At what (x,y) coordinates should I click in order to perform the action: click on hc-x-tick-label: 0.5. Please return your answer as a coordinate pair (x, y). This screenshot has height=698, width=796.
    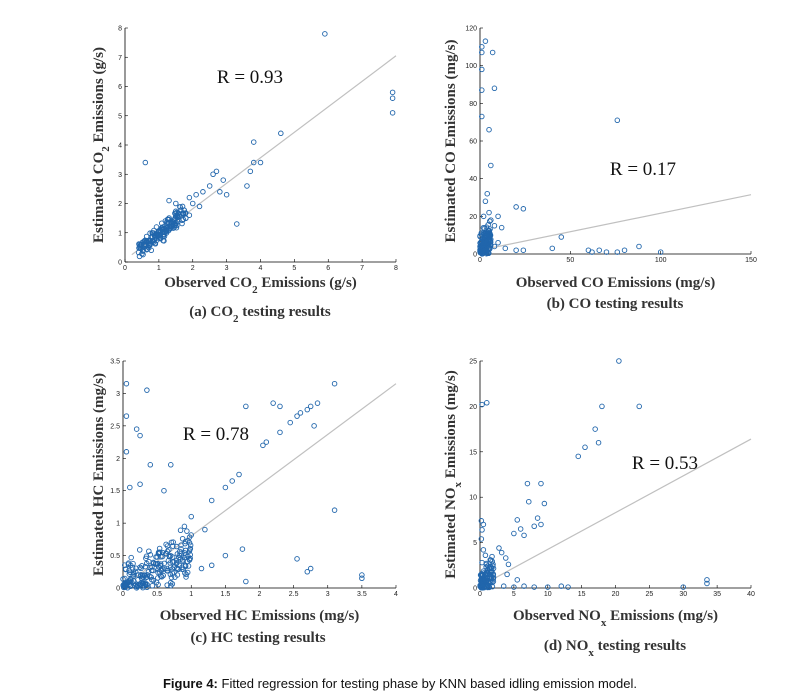
    Looking at the image, I should click on (157, 594).